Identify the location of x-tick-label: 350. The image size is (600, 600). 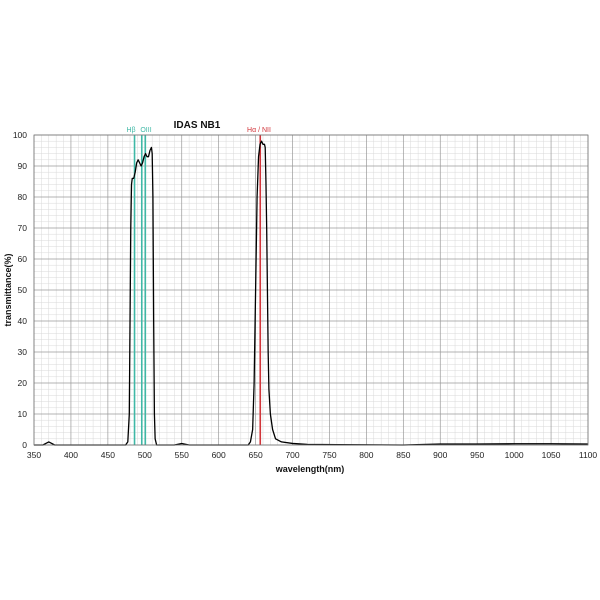
(34, 455).